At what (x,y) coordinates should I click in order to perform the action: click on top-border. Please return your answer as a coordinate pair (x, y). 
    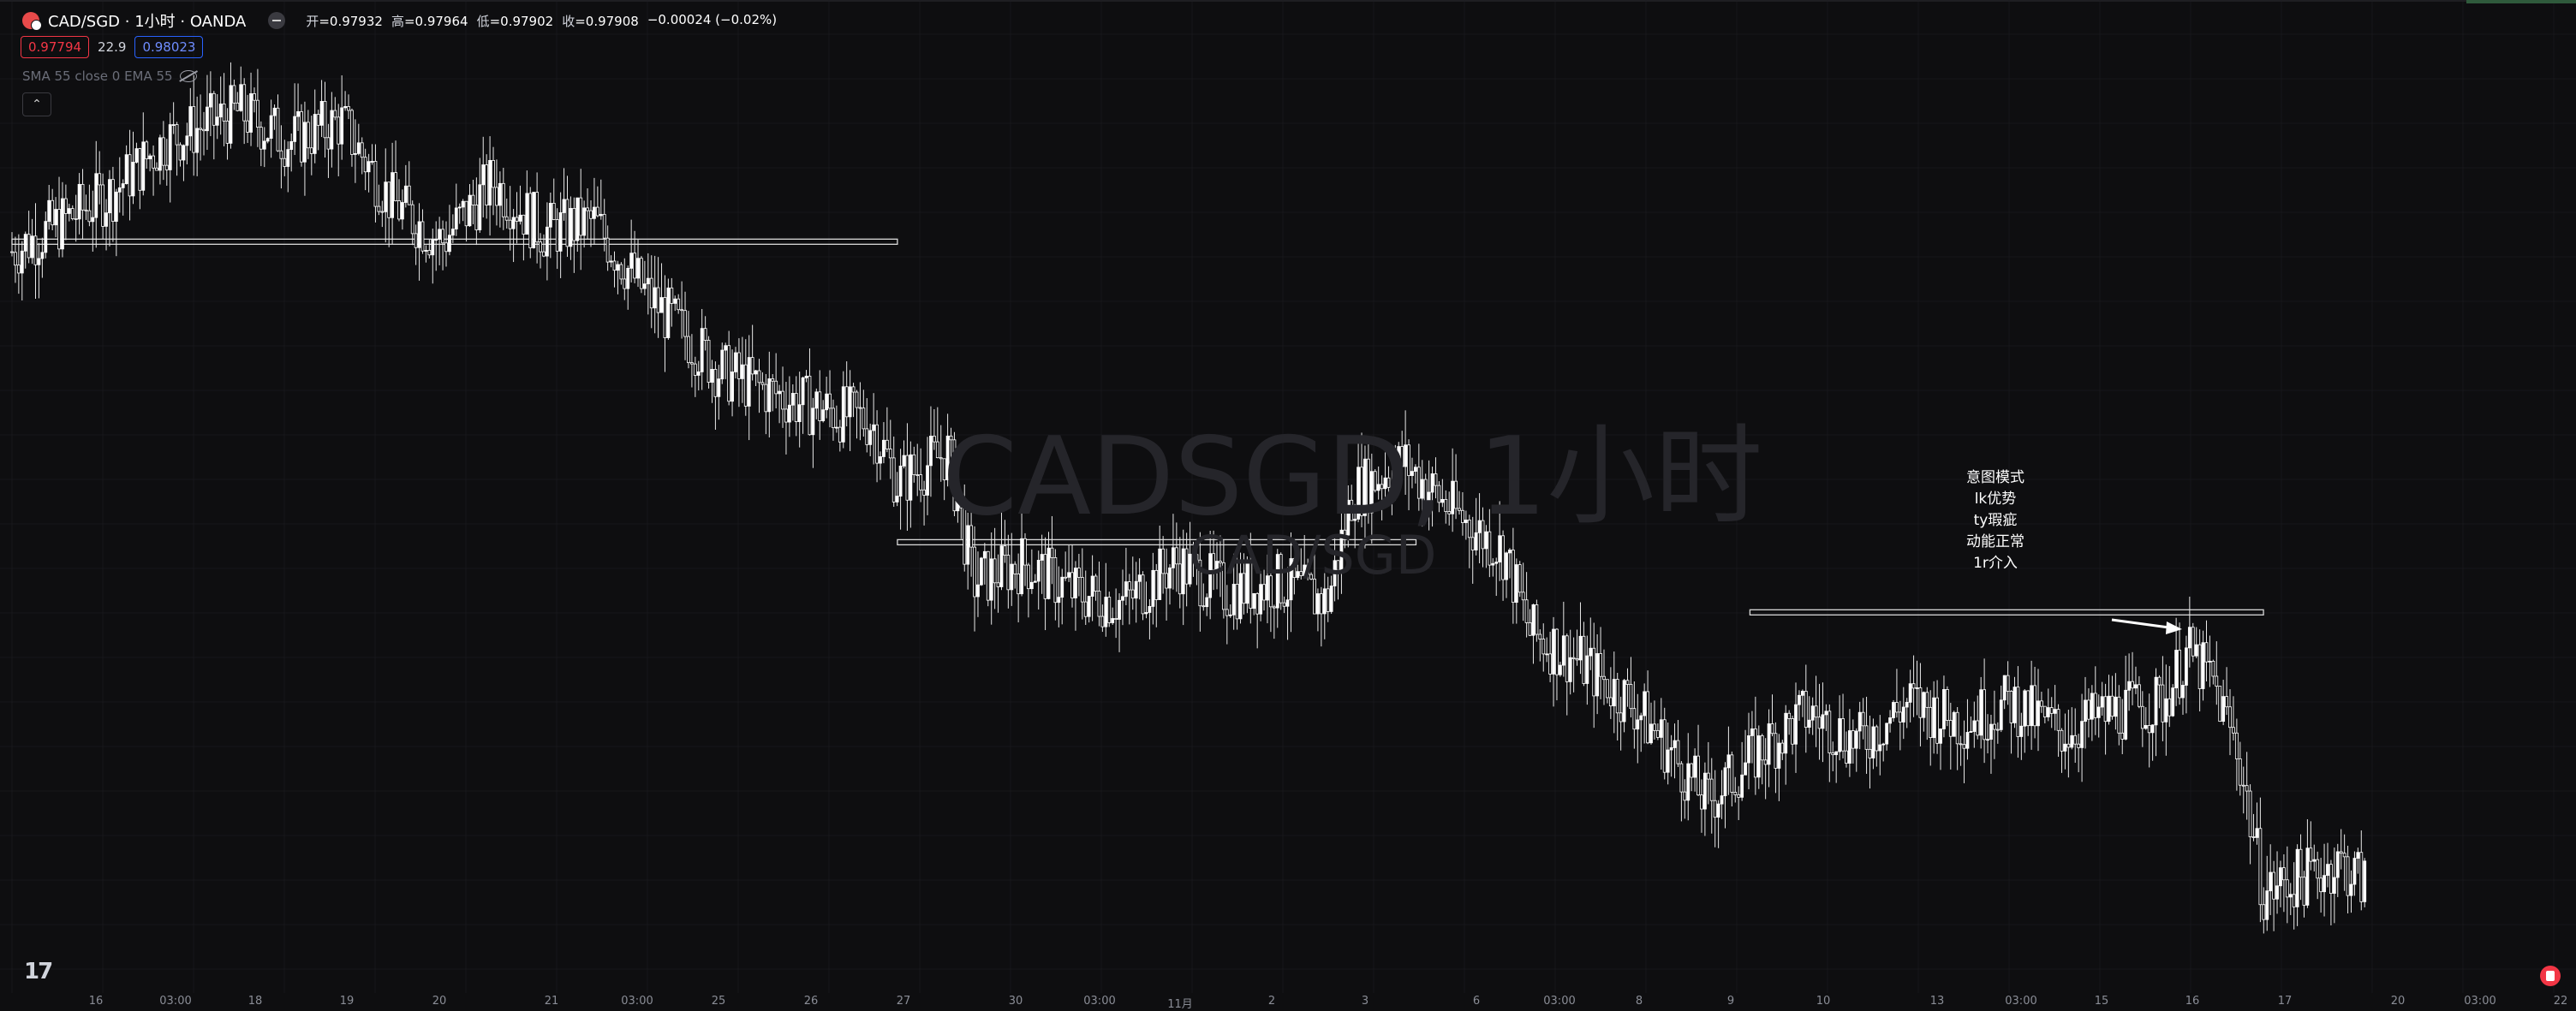
    Looking at the image, I should click on (1288, 1).